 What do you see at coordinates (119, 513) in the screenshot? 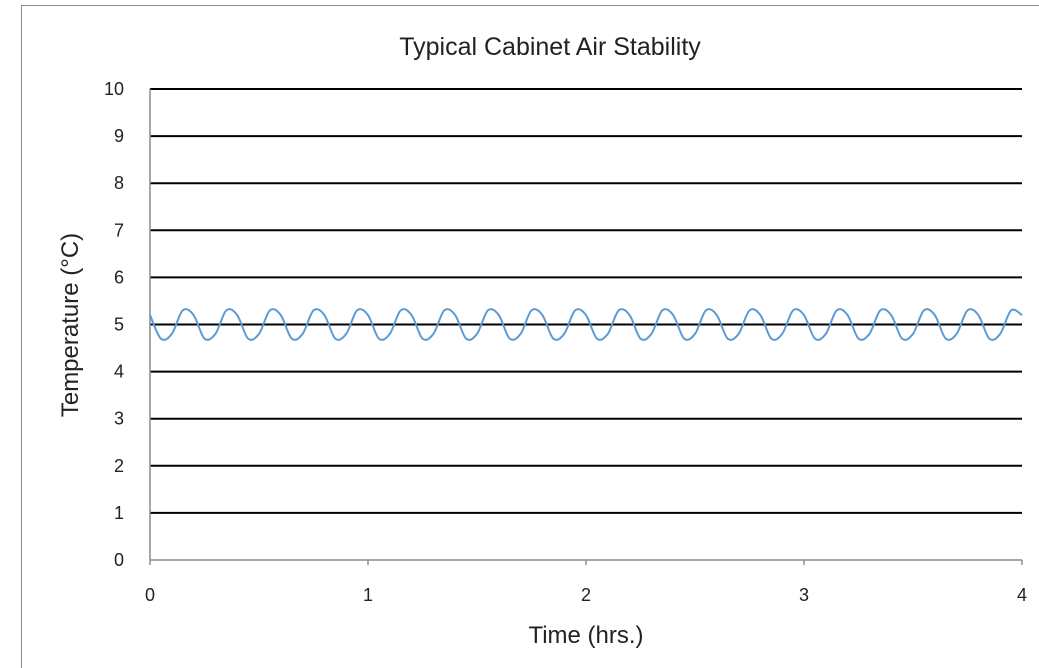
I see `y-tick-label: 1` at bounding box center [119, 513].